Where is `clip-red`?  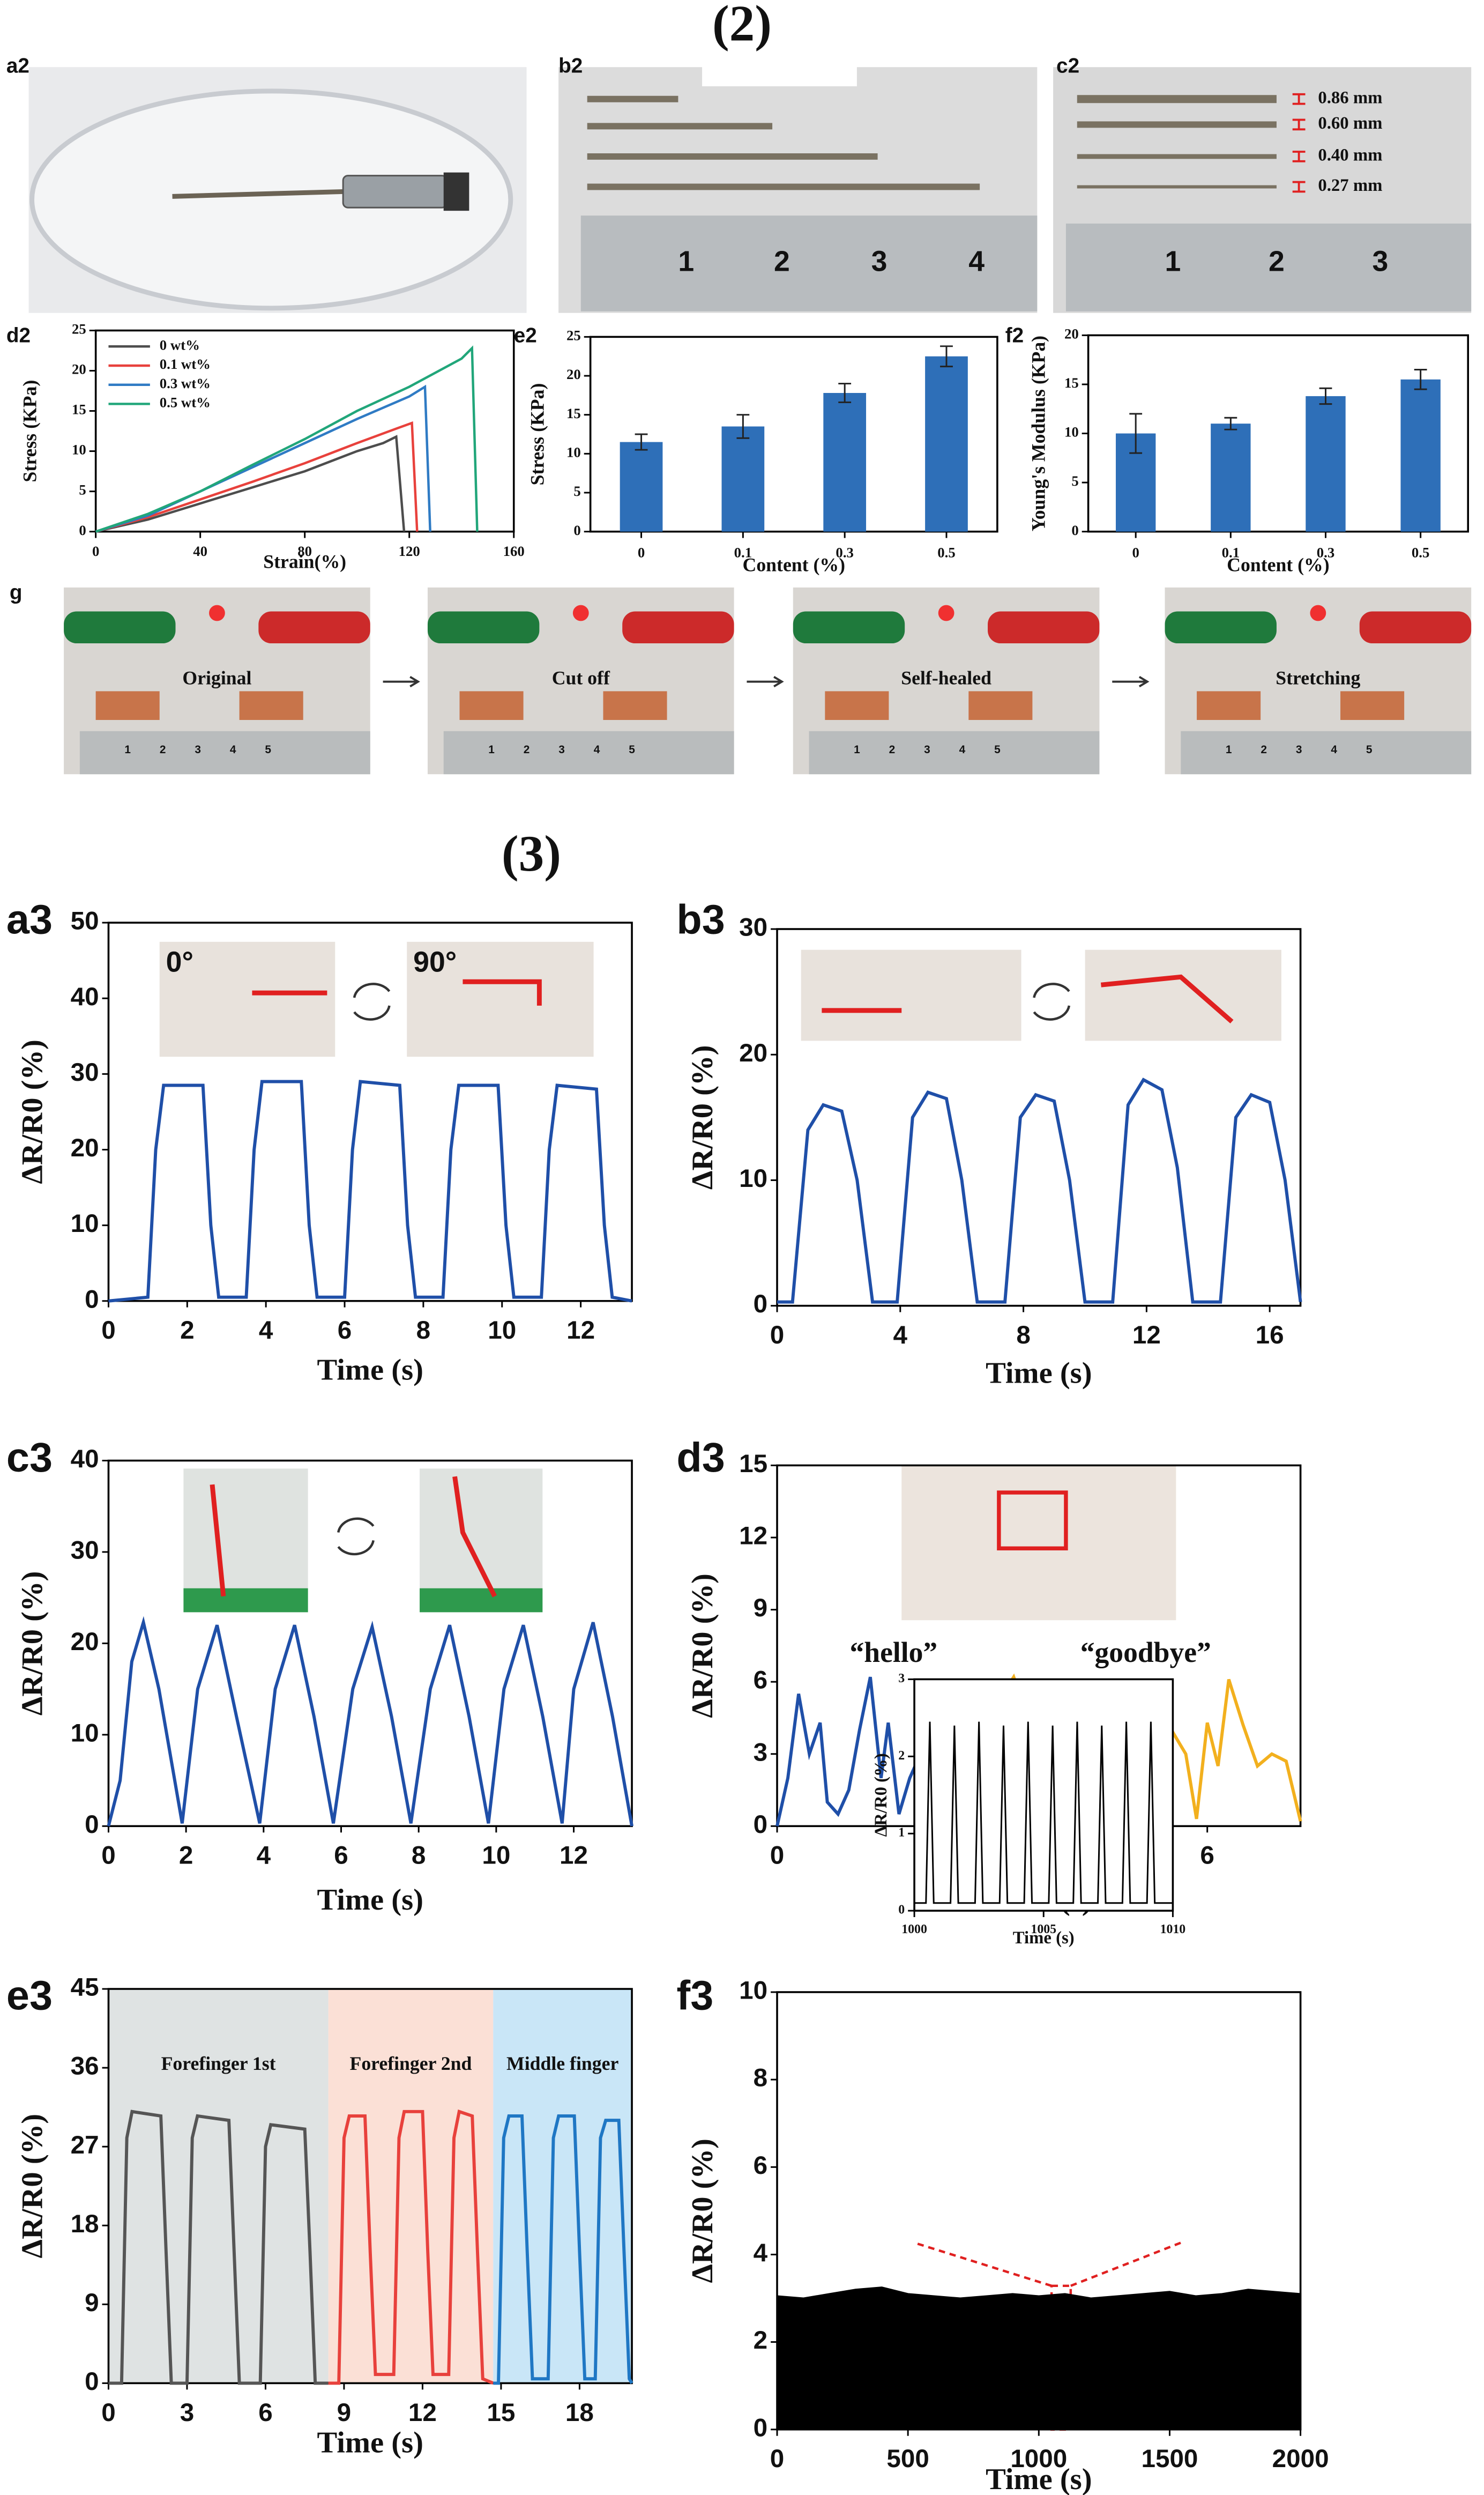 clip-red is located at coordinates (1416, 627).